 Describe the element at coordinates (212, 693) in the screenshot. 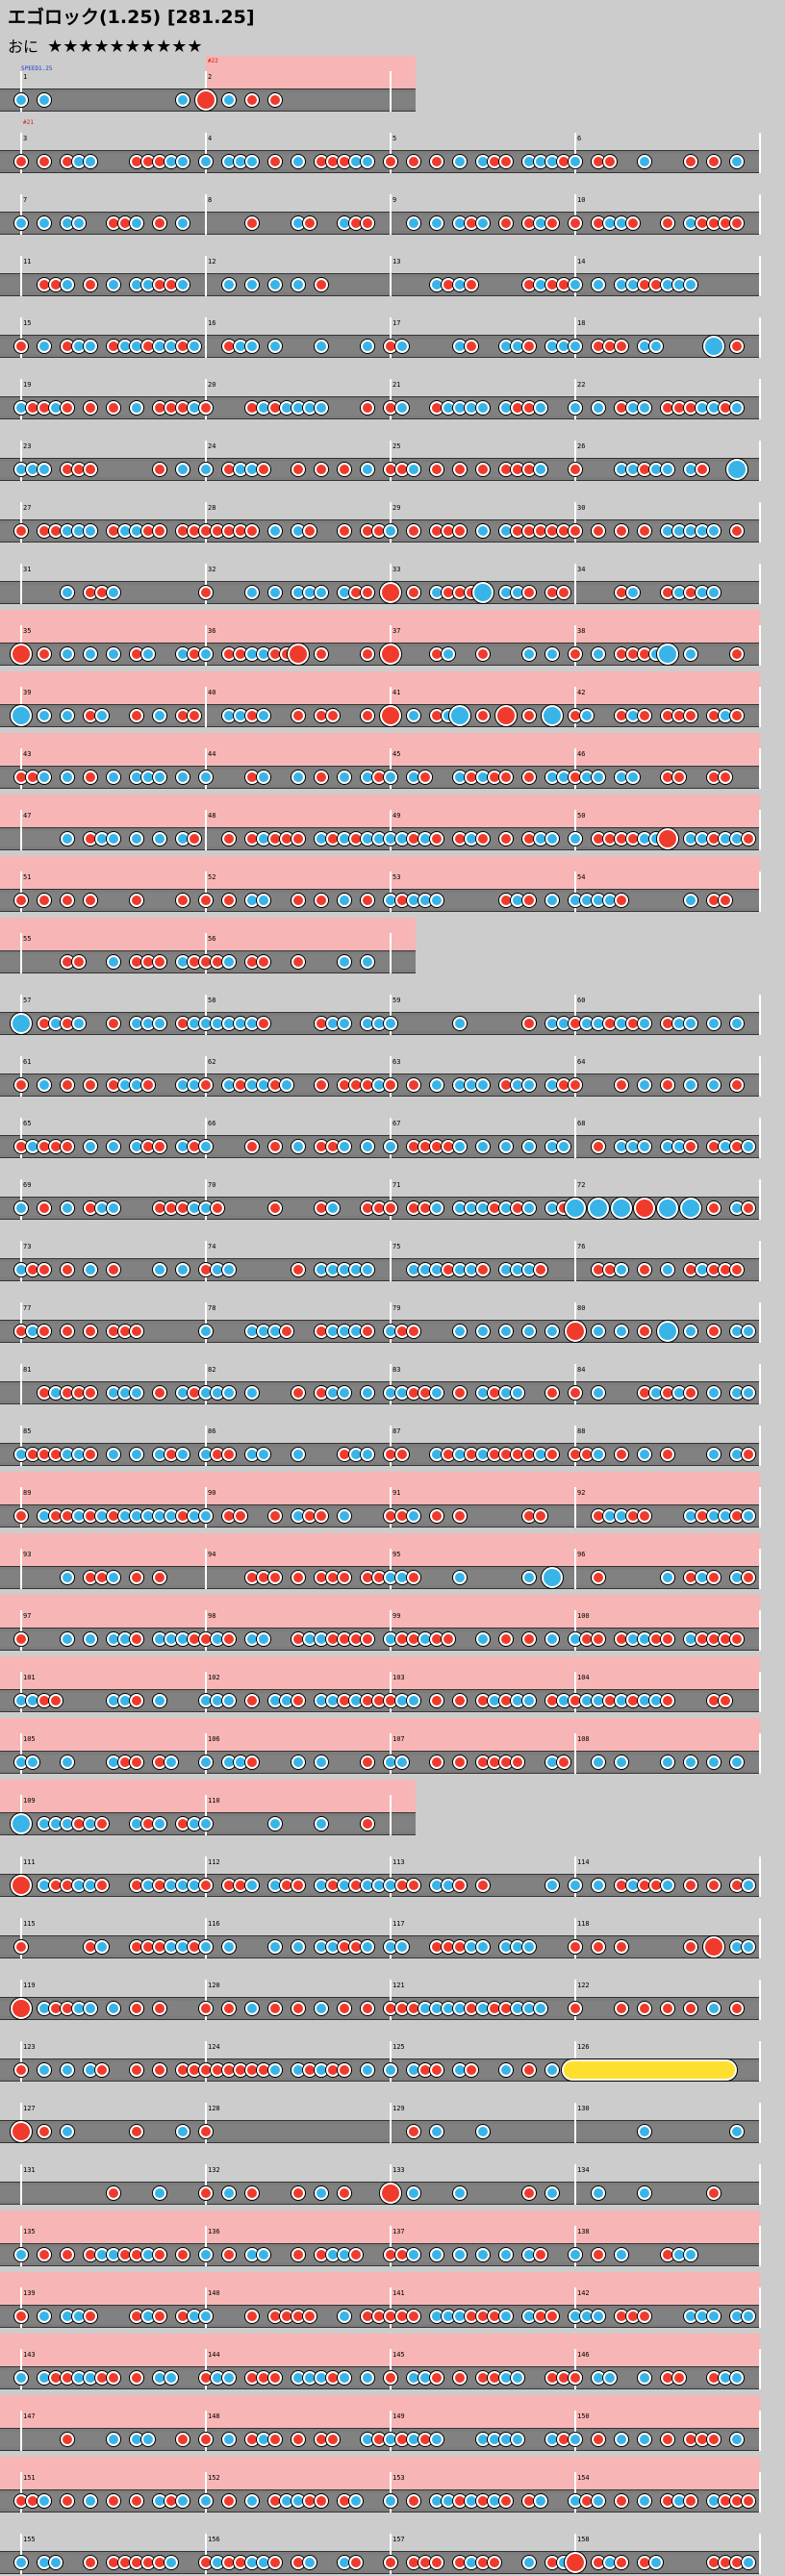

I see `measure-number: 40` at that location.